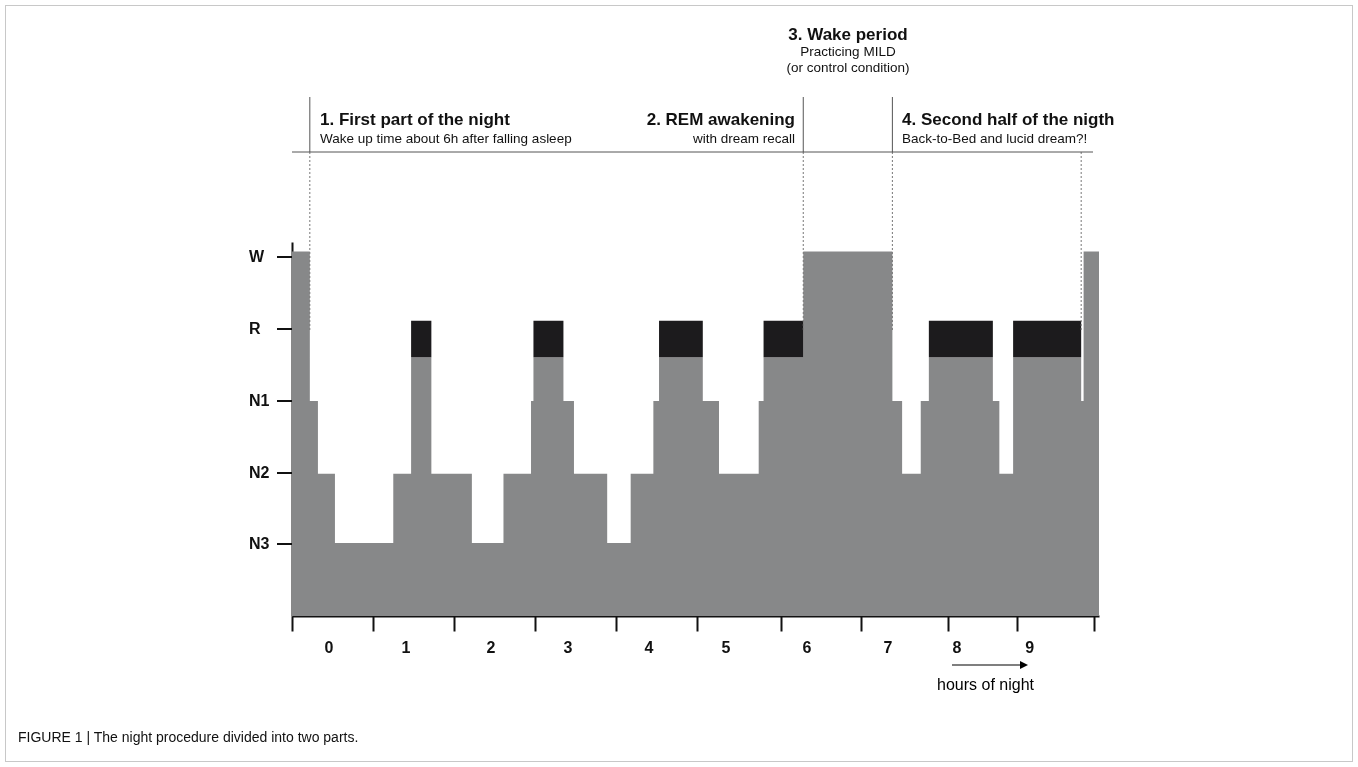 This screenshot has height=767, width=1358. Describe the element at coordinates (848, 34) in the screenshot. I see `text: 3. Wake period` at that location.